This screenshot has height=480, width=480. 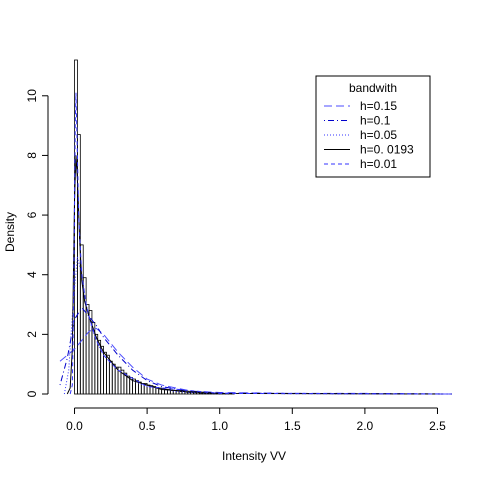 What do you see at coordinates (375, 121) in the screenshot?
I see `legend-label: h=0.1` at bounding box center [375, 121].